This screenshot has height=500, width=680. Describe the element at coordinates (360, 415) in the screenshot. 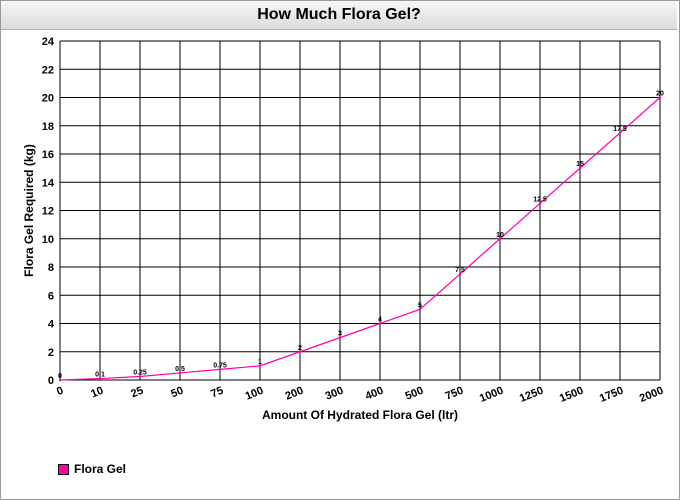

I see `x-axis-label: Amount Of Hydrated Flora Gel (ltr)` at that location.